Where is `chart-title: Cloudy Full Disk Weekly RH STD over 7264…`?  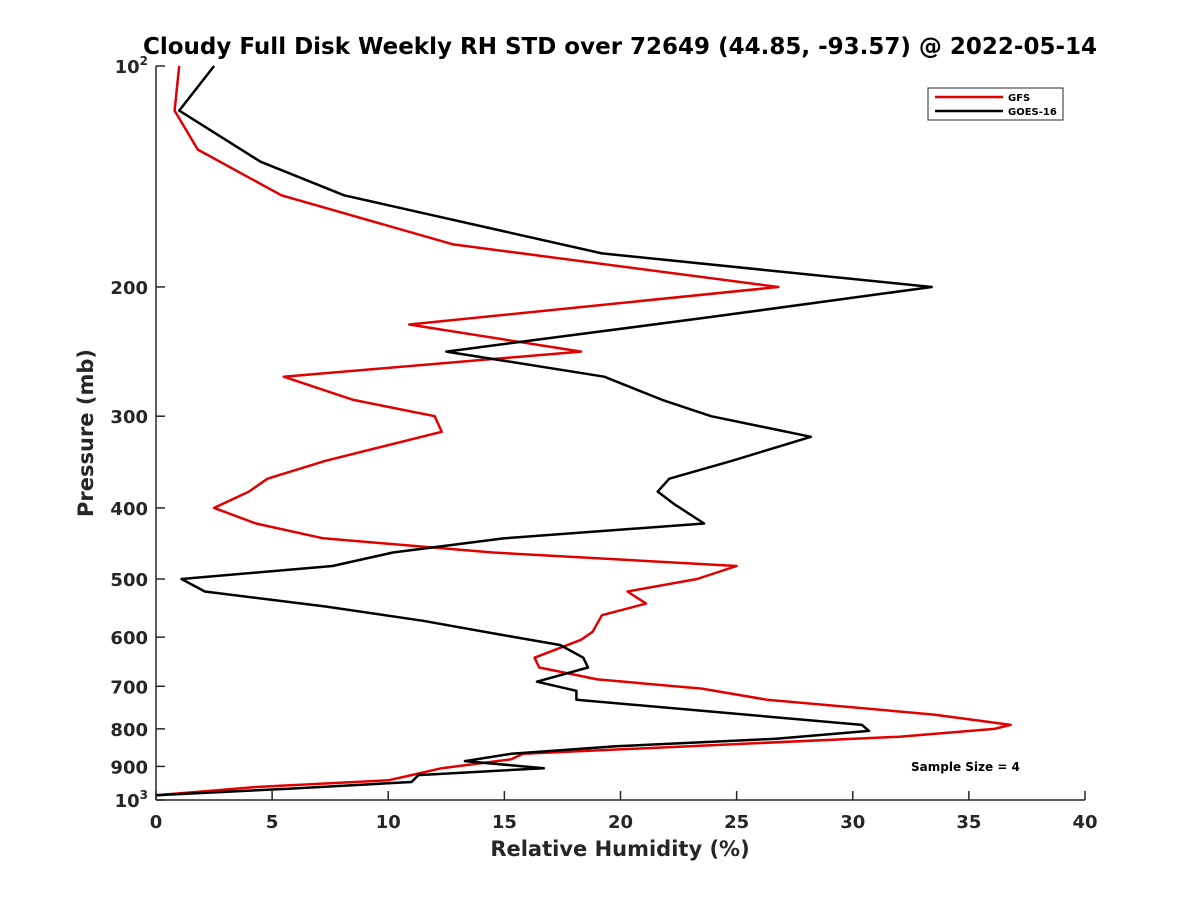
chart-title: Cloudy Full Disk Weekly RH STD over 7264… is located at coordinates (620, 47).